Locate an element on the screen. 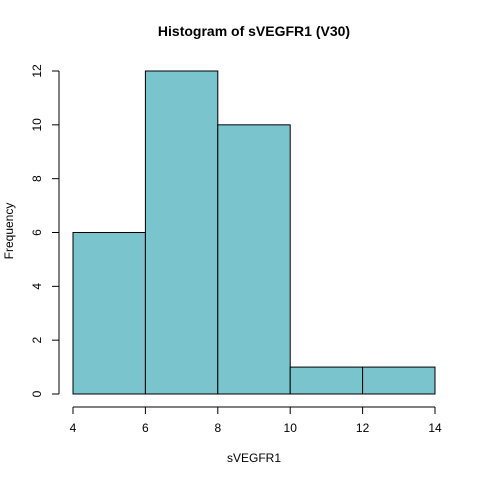 The width and height of the screenshot is (480, 480). y-tick-label-2: 2 is located at coordinates (37, 340).